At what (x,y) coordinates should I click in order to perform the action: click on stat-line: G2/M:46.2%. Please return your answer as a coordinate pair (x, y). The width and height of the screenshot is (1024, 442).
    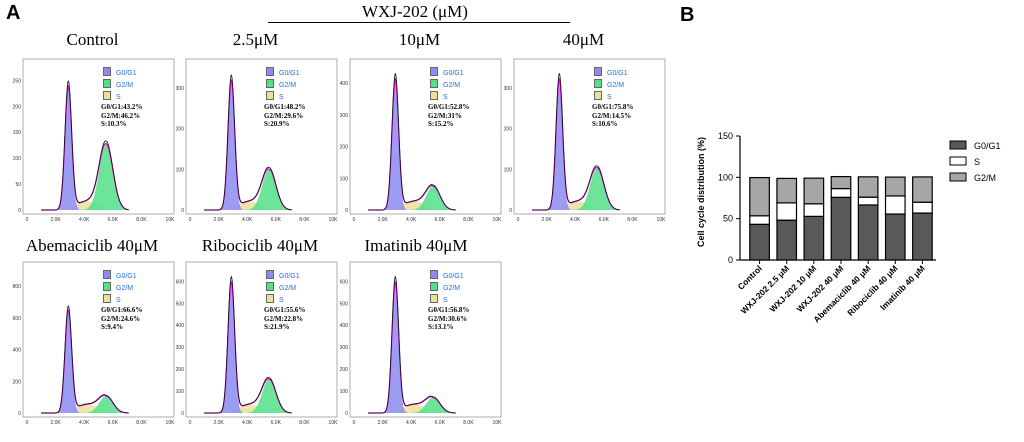
    Looking at the image, I should click on (121, 115).